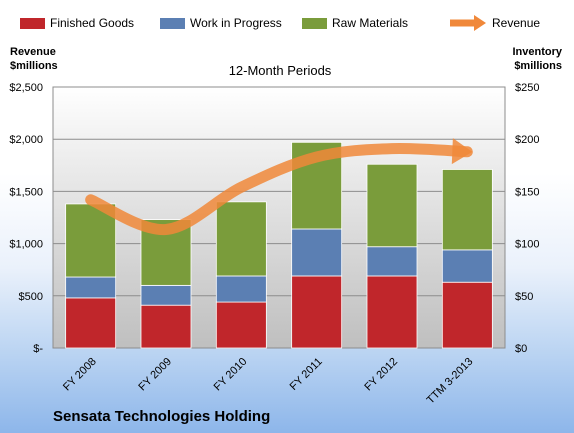 Image resolution: width=574 pixels, height=433 pixels. I want to click on right-axis-title-line2: $millions, so click(538, 66).